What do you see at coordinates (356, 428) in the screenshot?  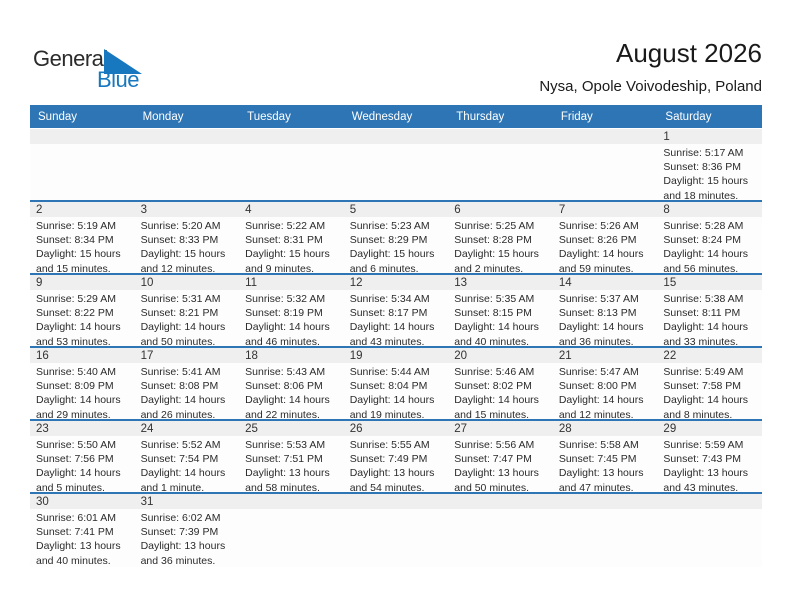 I see `day-number: 26` at bounding box center [356, 428].